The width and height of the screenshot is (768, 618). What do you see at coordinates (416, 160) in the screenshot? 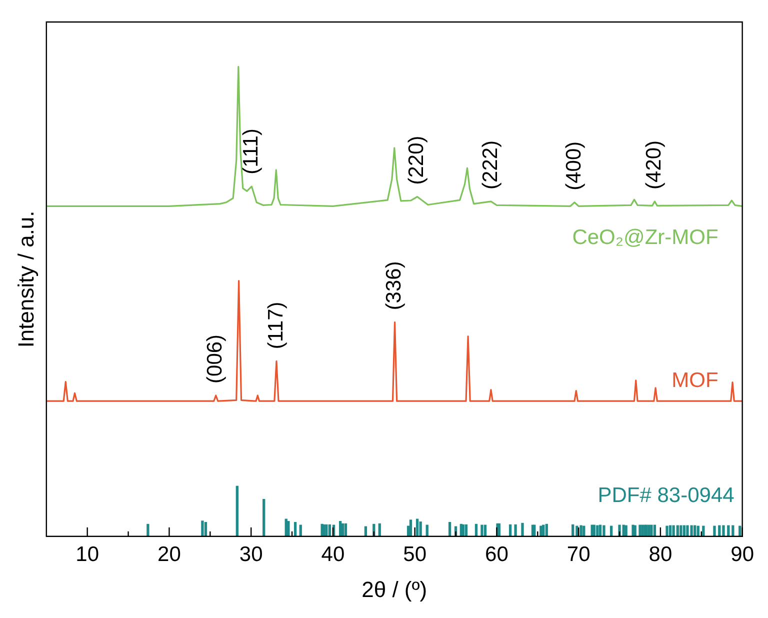
I see `annotation: (220)` at bounding box center [416, 160].